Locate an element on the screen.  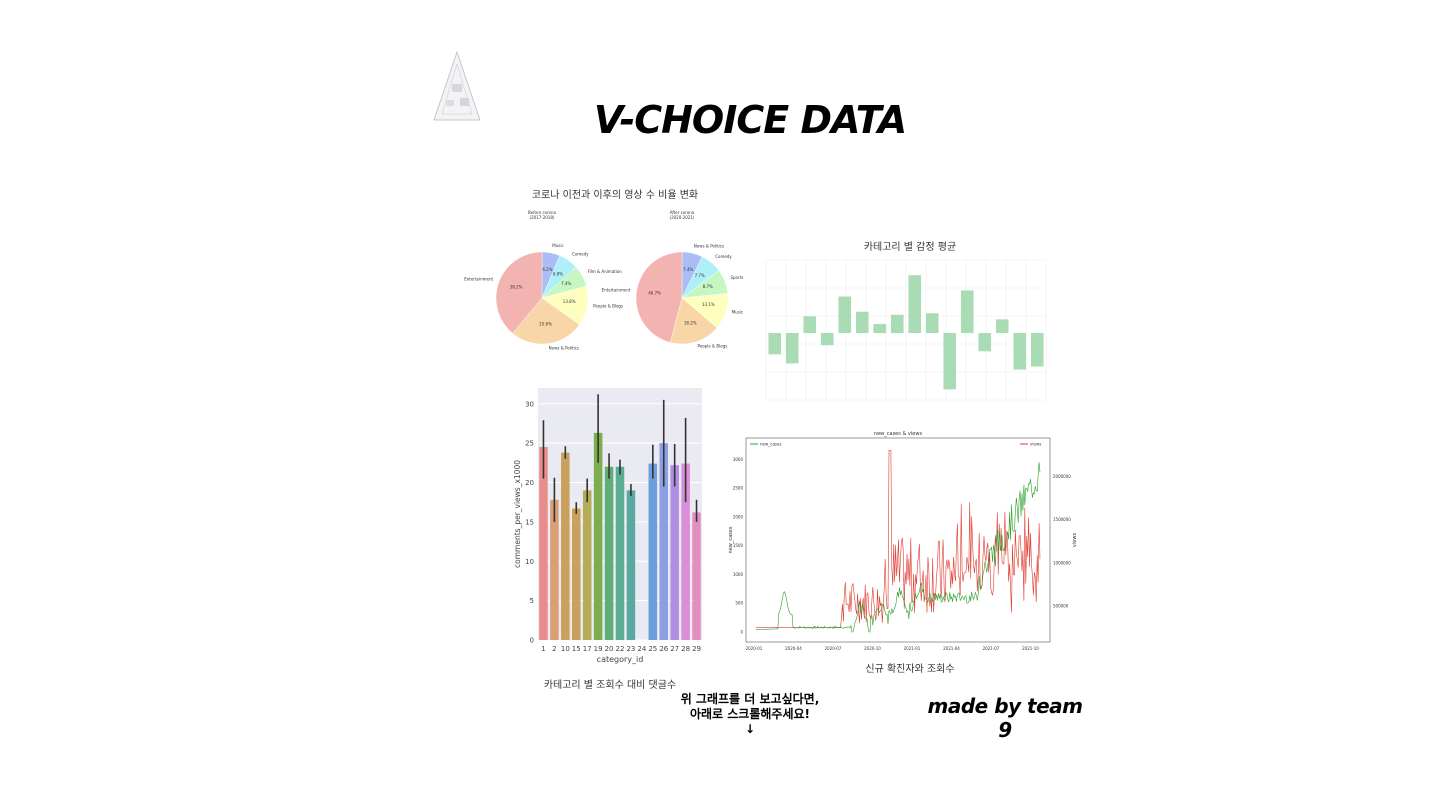
cpv-xtick: 29 is located at coordinates (696, 649).